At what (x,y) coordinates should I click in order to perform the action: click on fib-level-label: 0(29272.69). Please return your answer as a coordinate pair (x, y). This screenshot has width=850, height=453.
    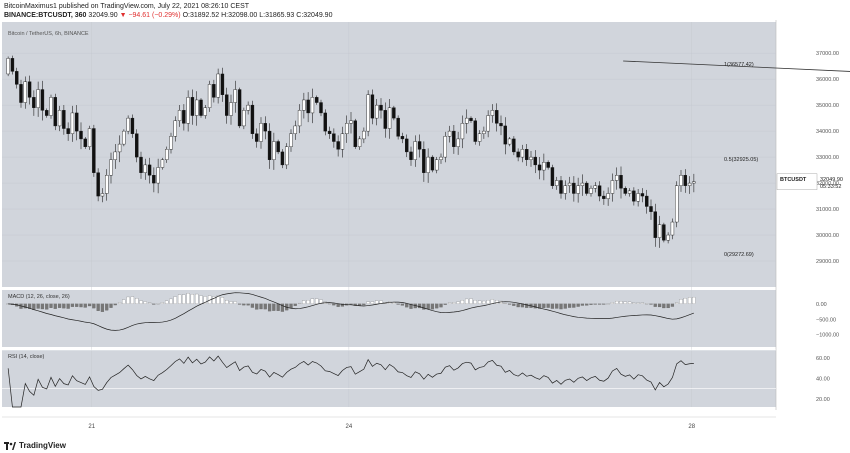
    Looking at the image, I should click on (739, 255).